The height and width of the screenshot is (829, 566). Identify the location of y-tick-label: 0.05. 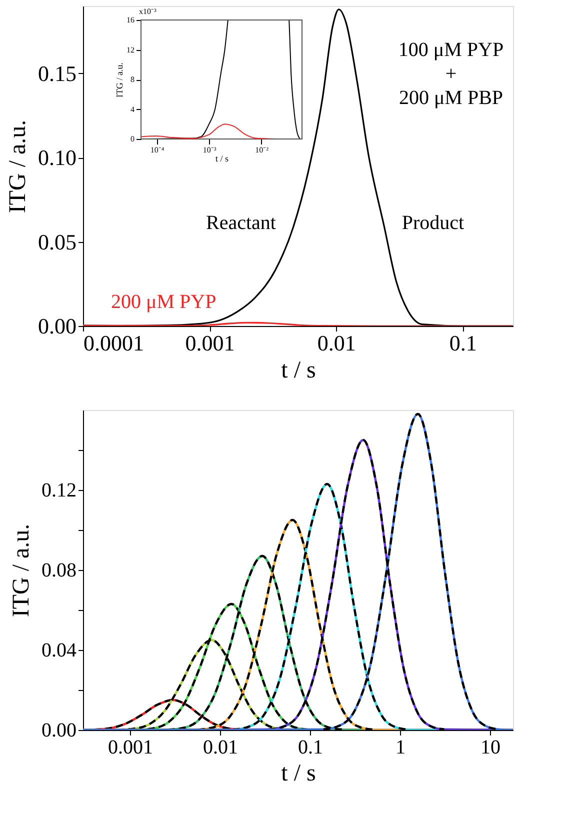
(57, 241).